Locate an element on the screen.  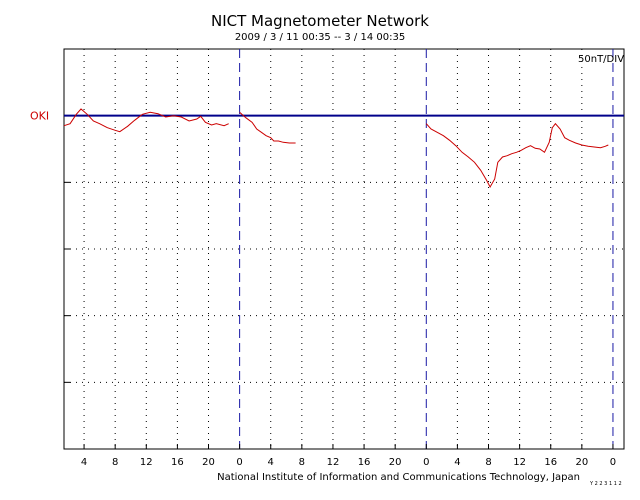
small-status-mark: Y 2 2 3 1 1 2 is located at coordinates (606, 484).